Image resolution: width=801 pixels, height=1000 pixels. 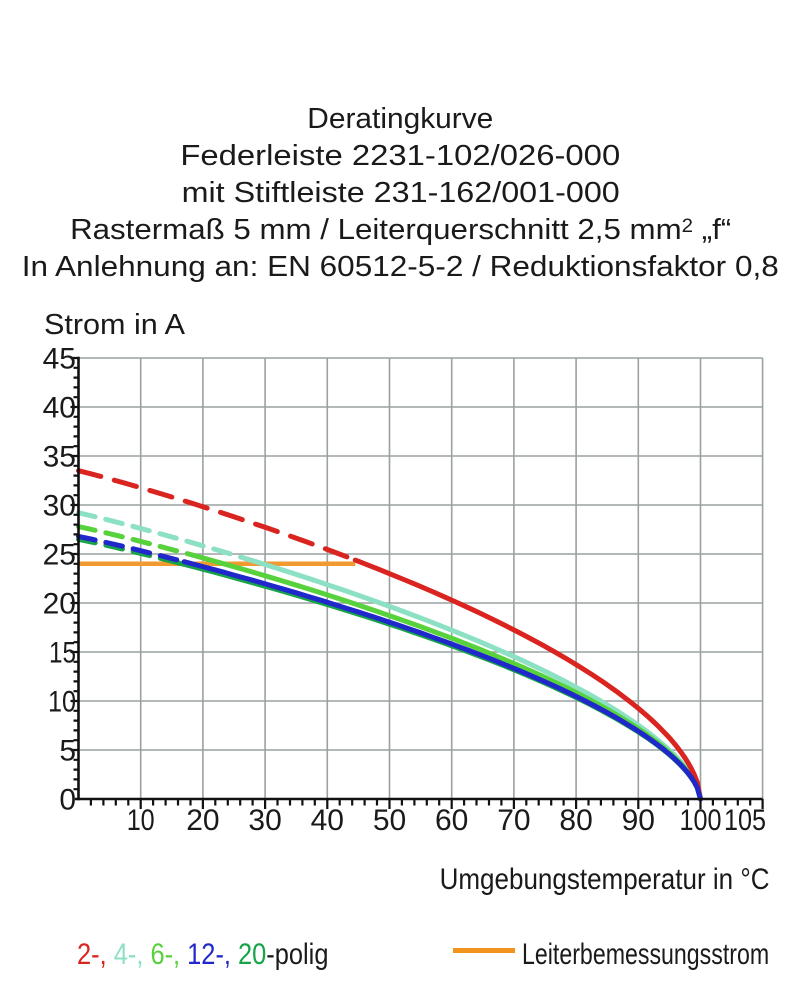 What do you see at coordinates (59, 555) in the screenshot?
I see `svg-text: 25` at bounding box center [59, 555].